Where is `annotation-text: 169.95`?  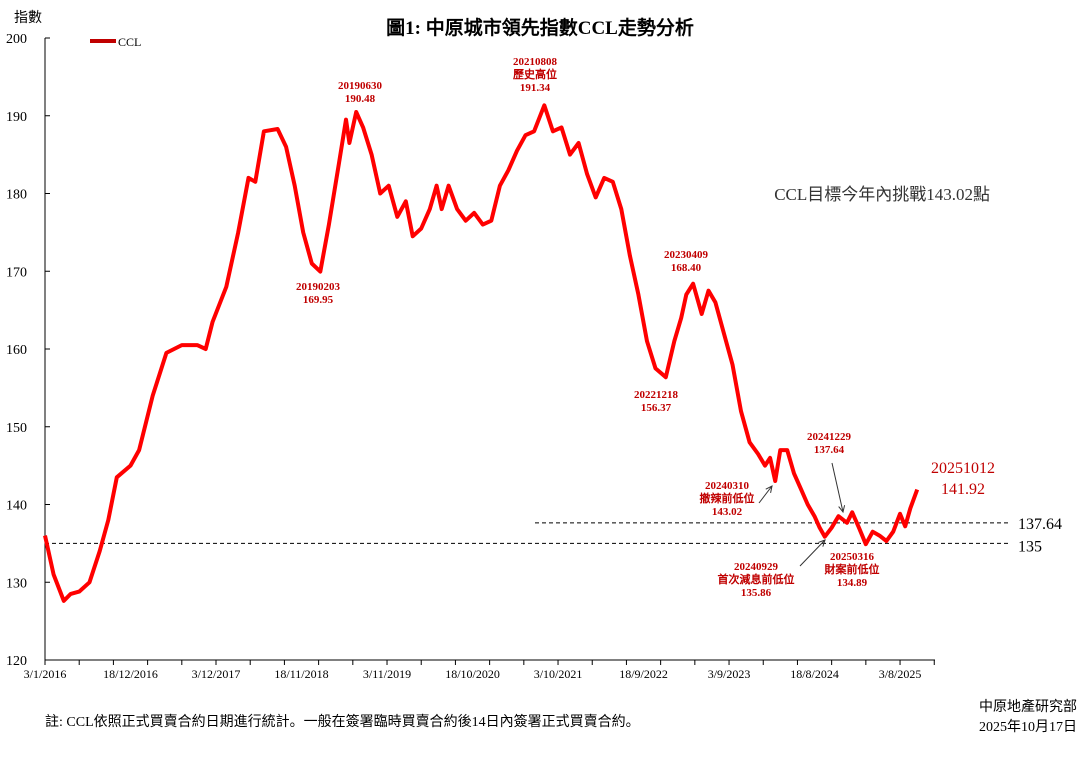 annotation-text: 169.95 is located at coordinates (318, 300).